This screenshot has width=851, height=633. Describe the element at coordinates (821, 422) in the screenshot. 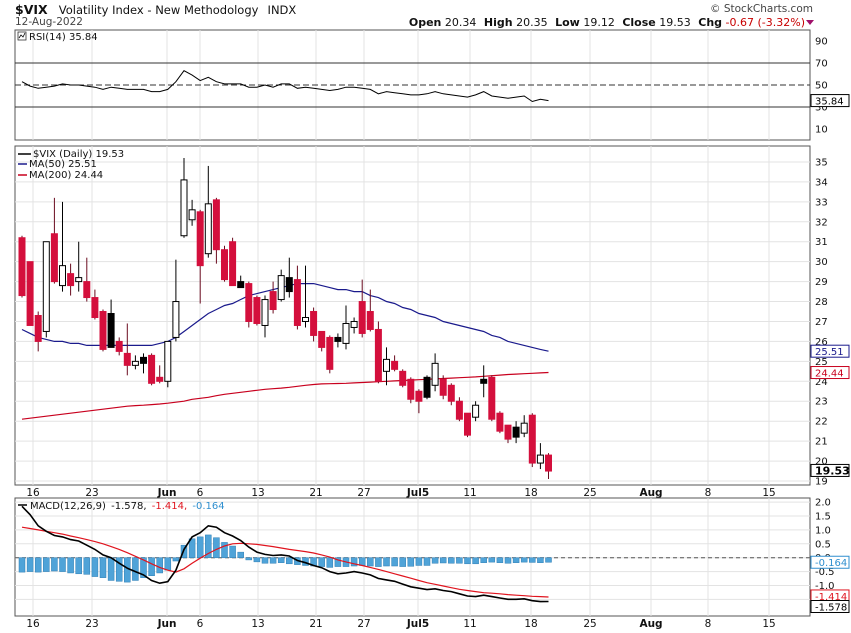

I see `price-tick-label: 22` at that location.